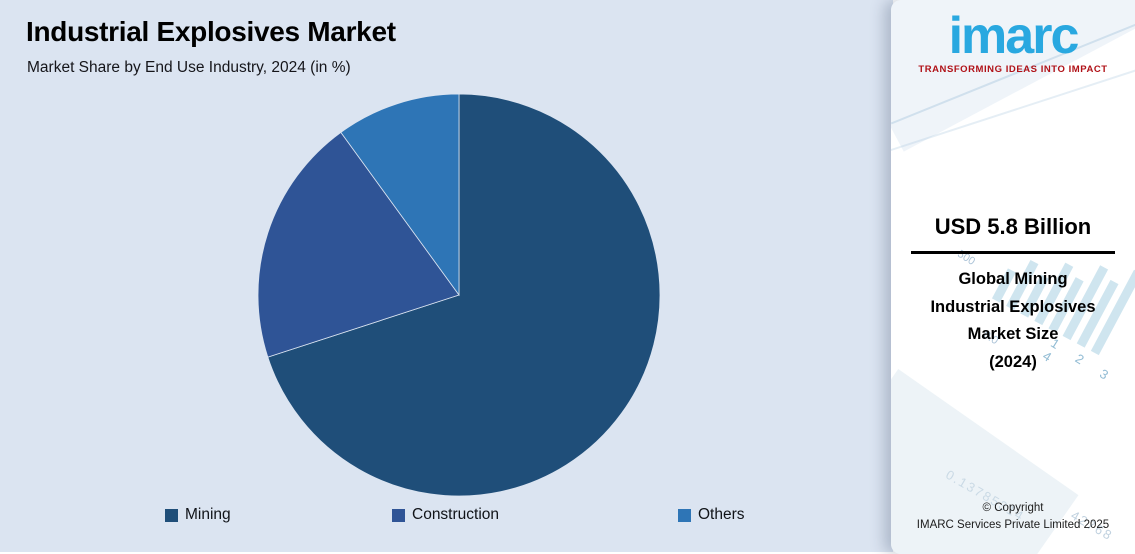  Describe the element at coordinates (1013, 226) in the screenshot. I see `market-value: USD 5.8 Billion` at that location.